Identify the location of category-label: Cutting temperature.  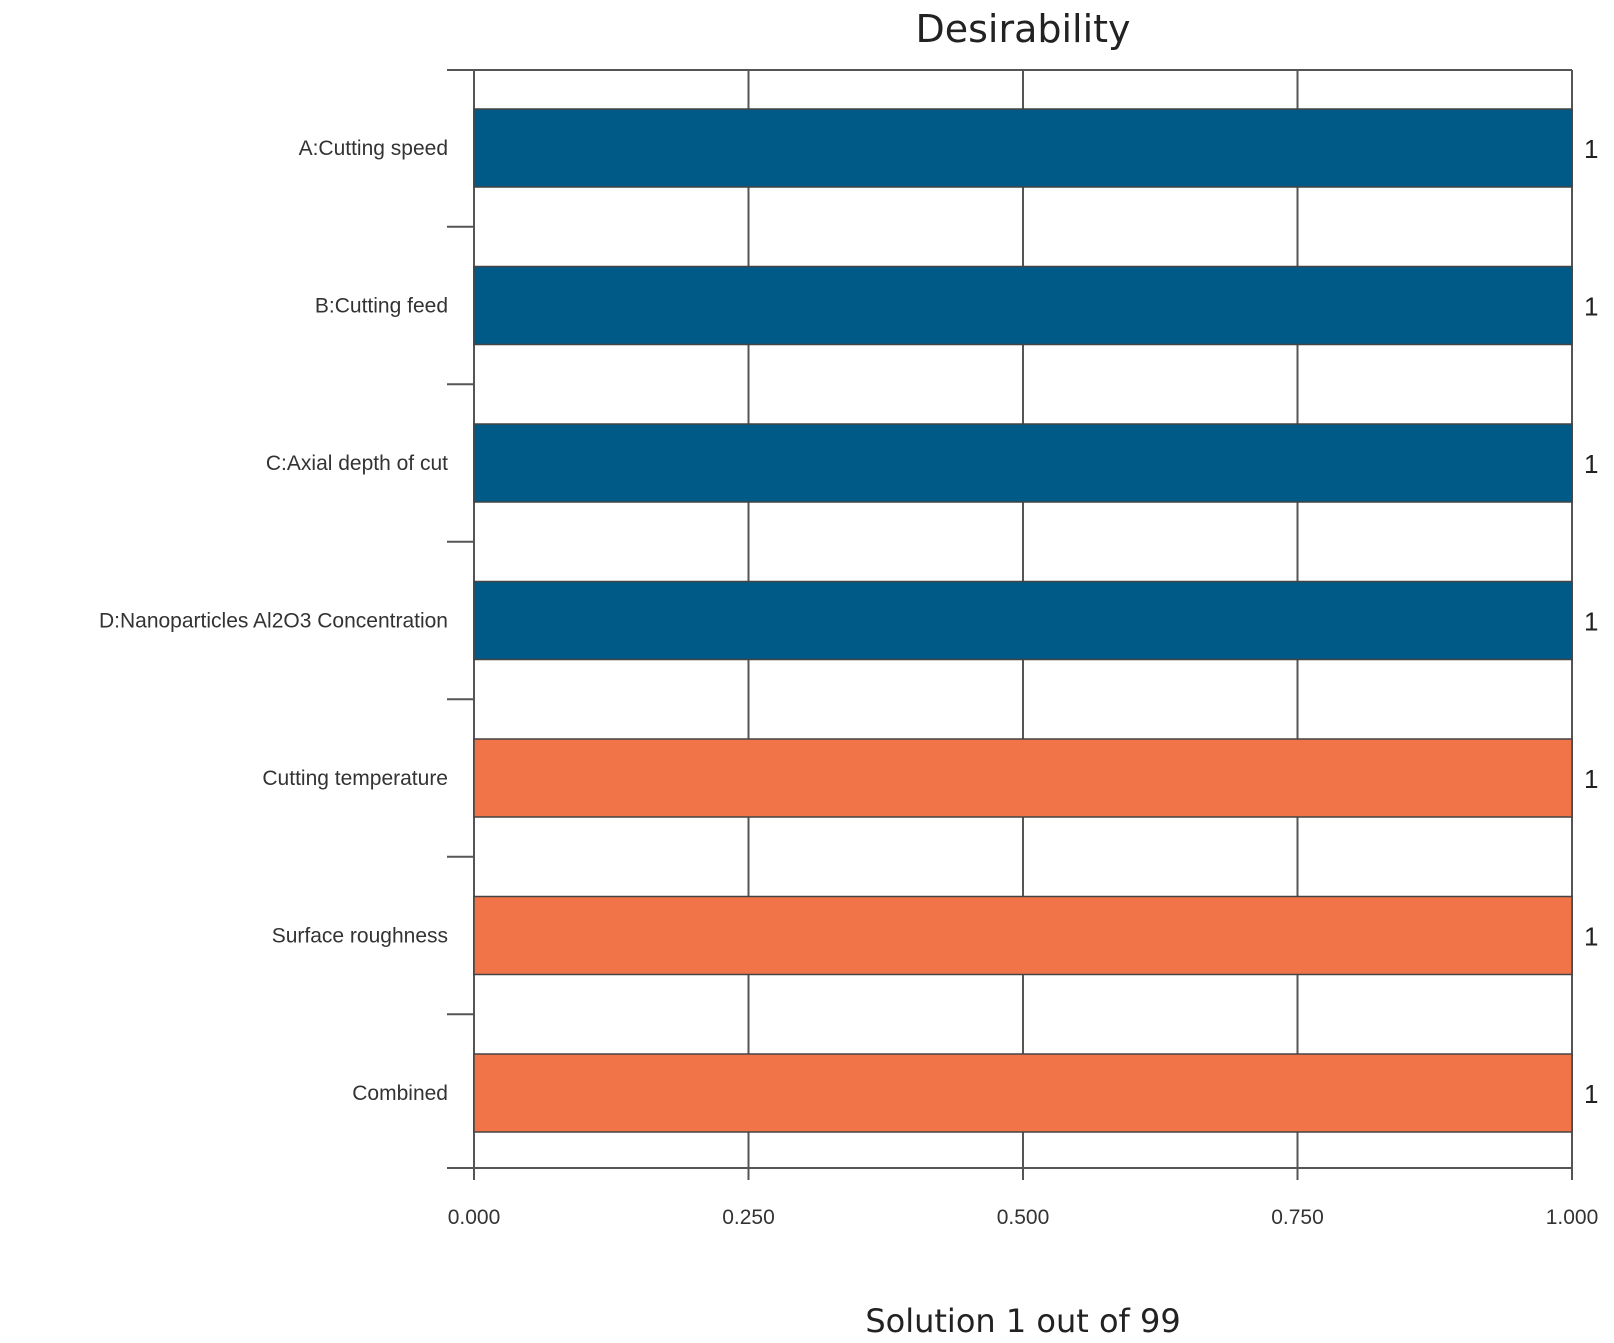
(355, 778).